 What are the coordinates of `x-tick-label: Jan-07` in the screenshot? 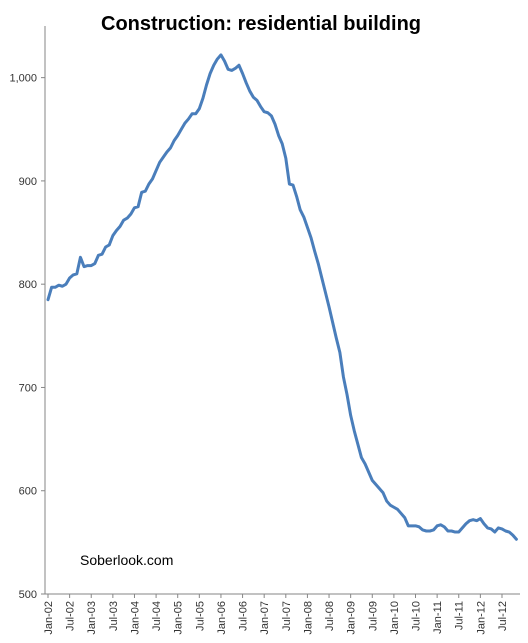 It's located at (265, 618).